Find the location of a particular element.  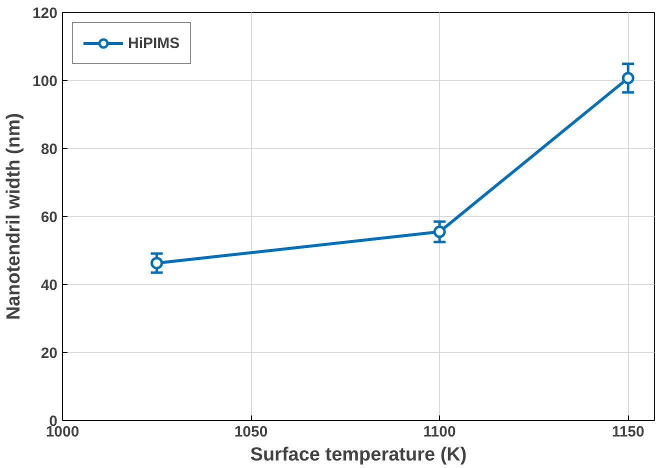

x-axis-title: Surface temperature (K) is located at coordinates (358, 455).